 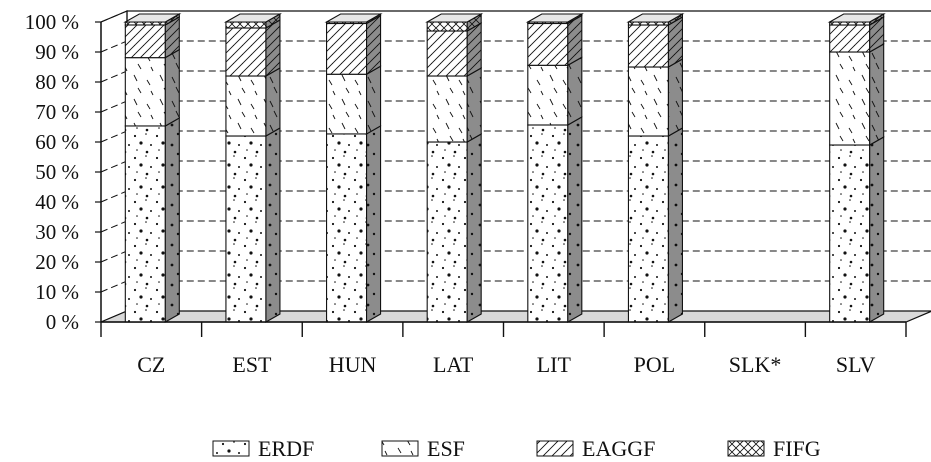 I want to click on category-label: SLV, so click(x=856, y=364).